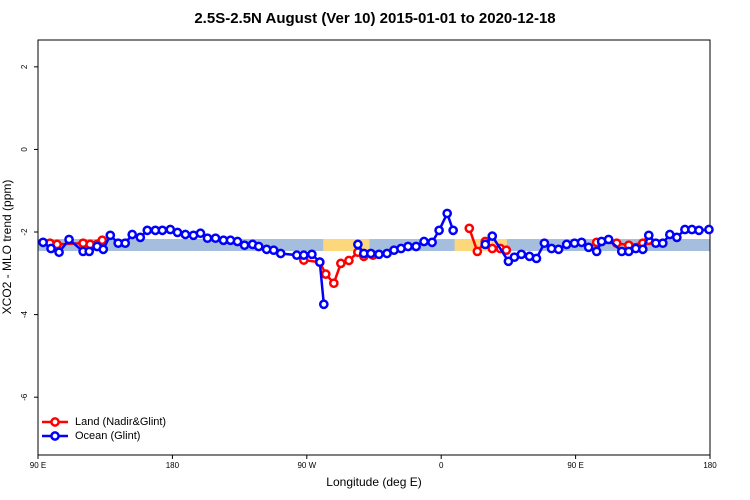  Describe the element at coordinates (7, 247) in the screenshot. I see `y-axis-title: XCO2 - MLO trend (ppm)` at that location.